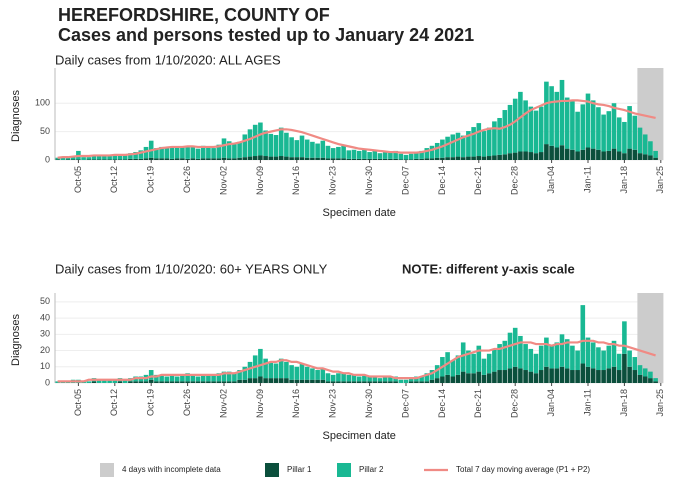 This screenshot has width=675, height=482. What do you see at coordinates (356, 361) in the screenshot?
I see `moving-average-line` at bounding box center [356, 361].